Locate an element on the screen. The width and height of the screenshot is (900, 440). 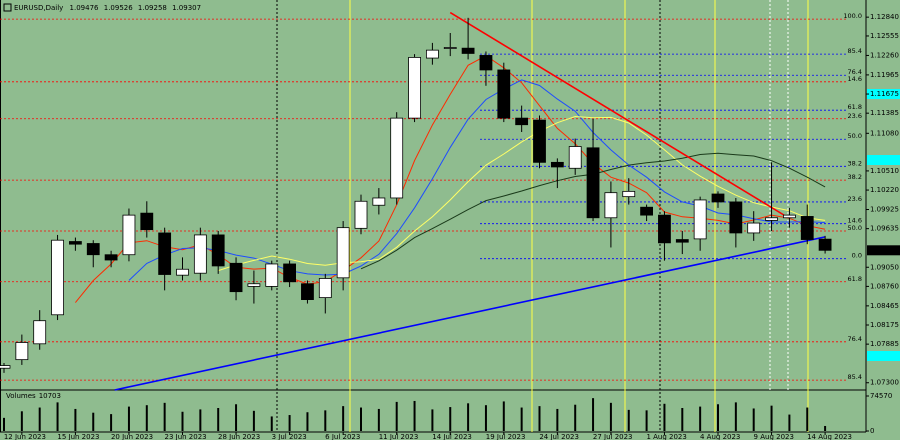
y-tick-label: 1.10220 is located at coordinates (884, 190).